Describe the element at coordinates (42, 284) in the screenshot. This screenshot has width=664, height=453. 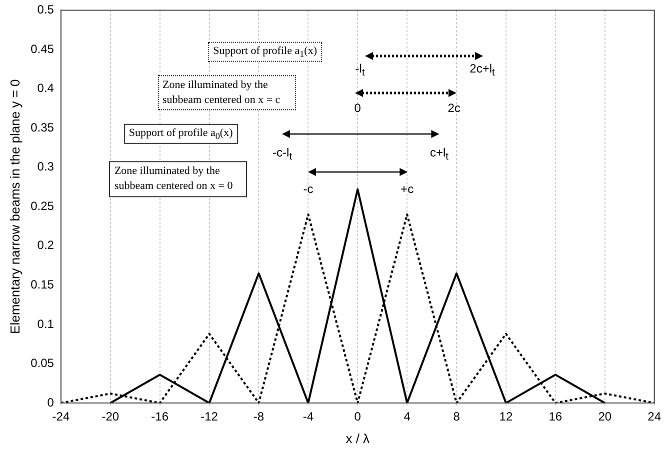
I see `y-tick-label: 0.15` at that location.